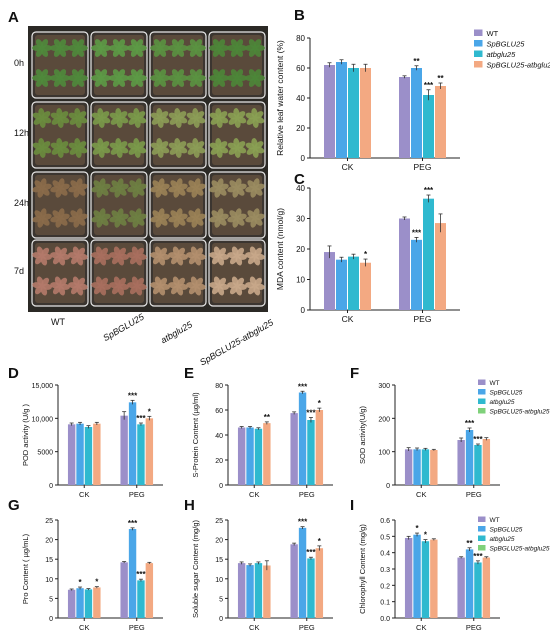  What do you see at coordinates (280, 98) in the screenshot?
I see `y-axis-label: Relative leaf water content (%)` at bounding box center [280, 98].